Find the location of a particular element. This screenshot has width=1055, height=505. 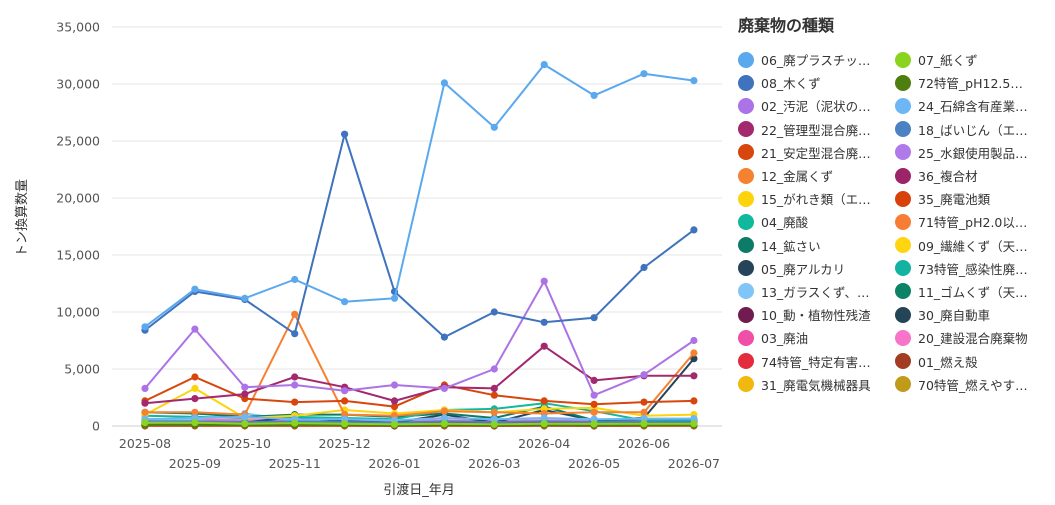

legend-item: 20_建設混合廃棄物 is located at coordinates (970, 337).